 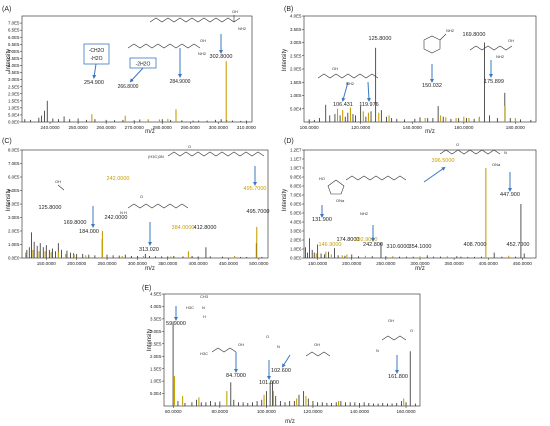 I want to click on panel-d-ylabel: Intensity, so click(x=285, y=200).